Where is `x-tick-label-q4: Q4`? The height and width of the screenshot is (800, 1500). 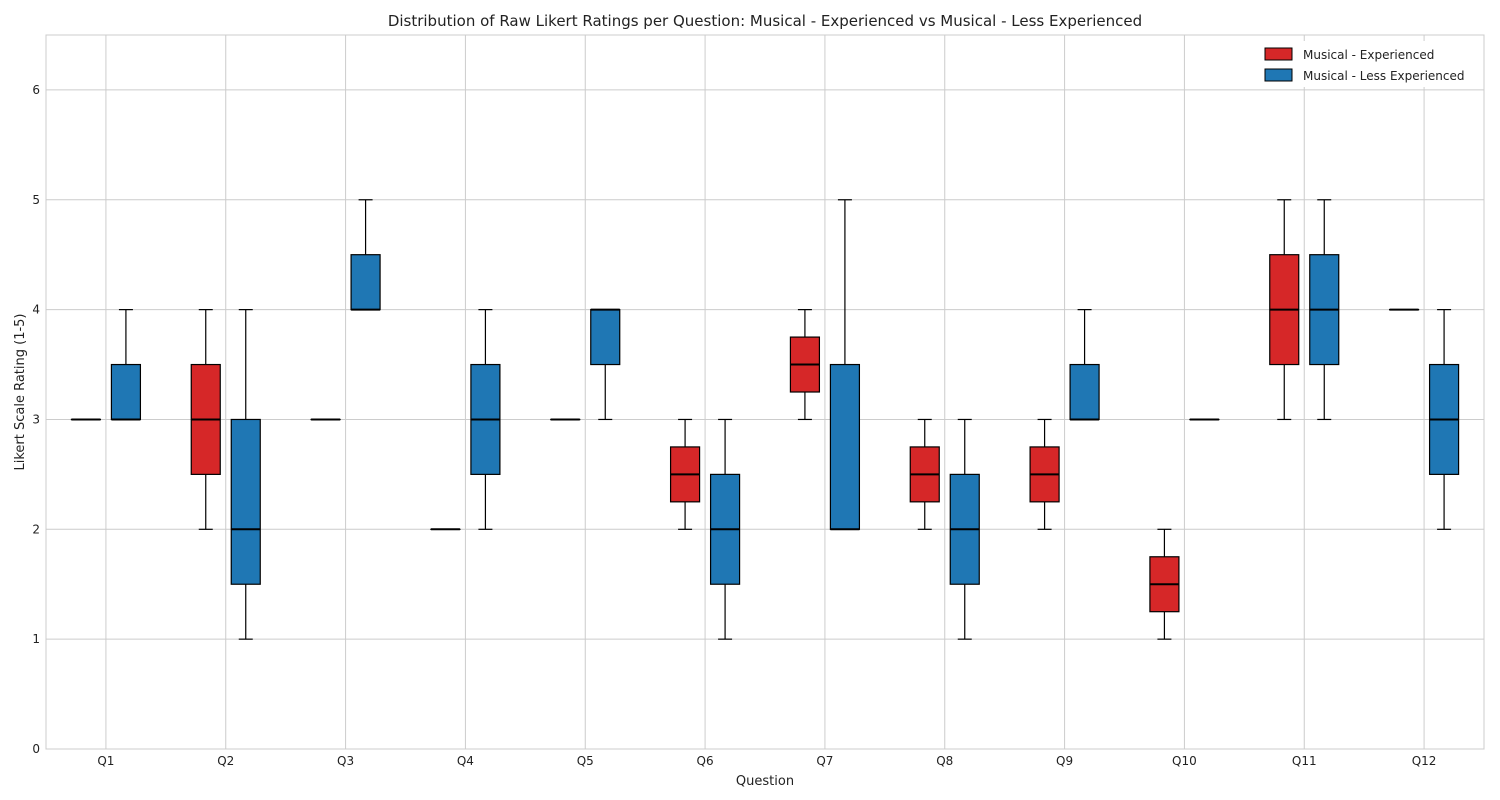
x-tick-label-q4: Q4 is located at coordinates (465, 761).